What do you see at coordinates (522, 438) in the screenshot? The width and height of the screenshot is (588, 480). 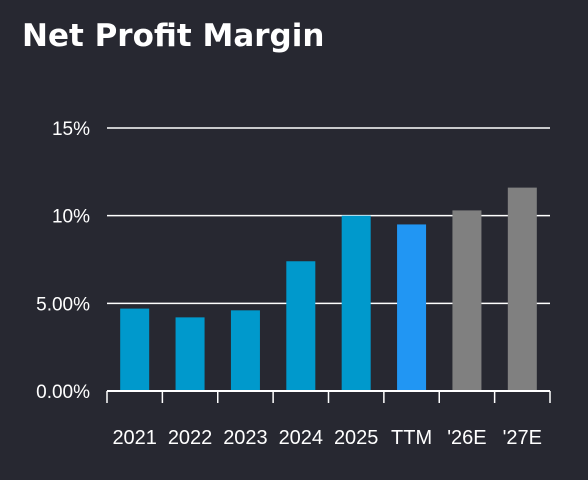 I see `x-tick-label: '27E` at bounding box center [522, 438].